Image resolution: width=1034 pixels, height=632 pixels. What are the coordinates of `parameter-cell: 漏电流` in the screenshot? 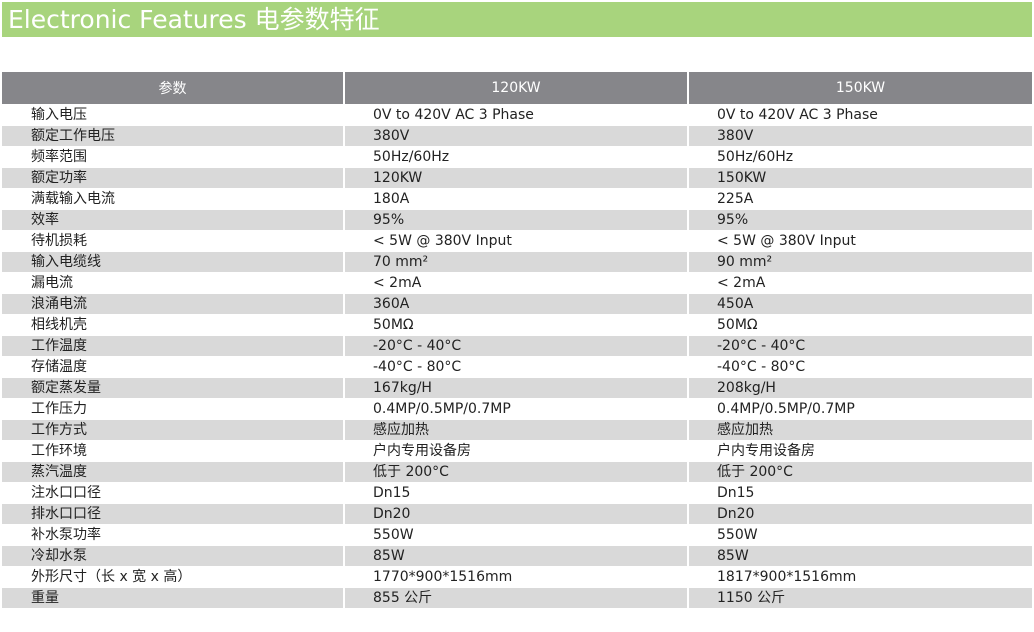 It's located at (173, 283).